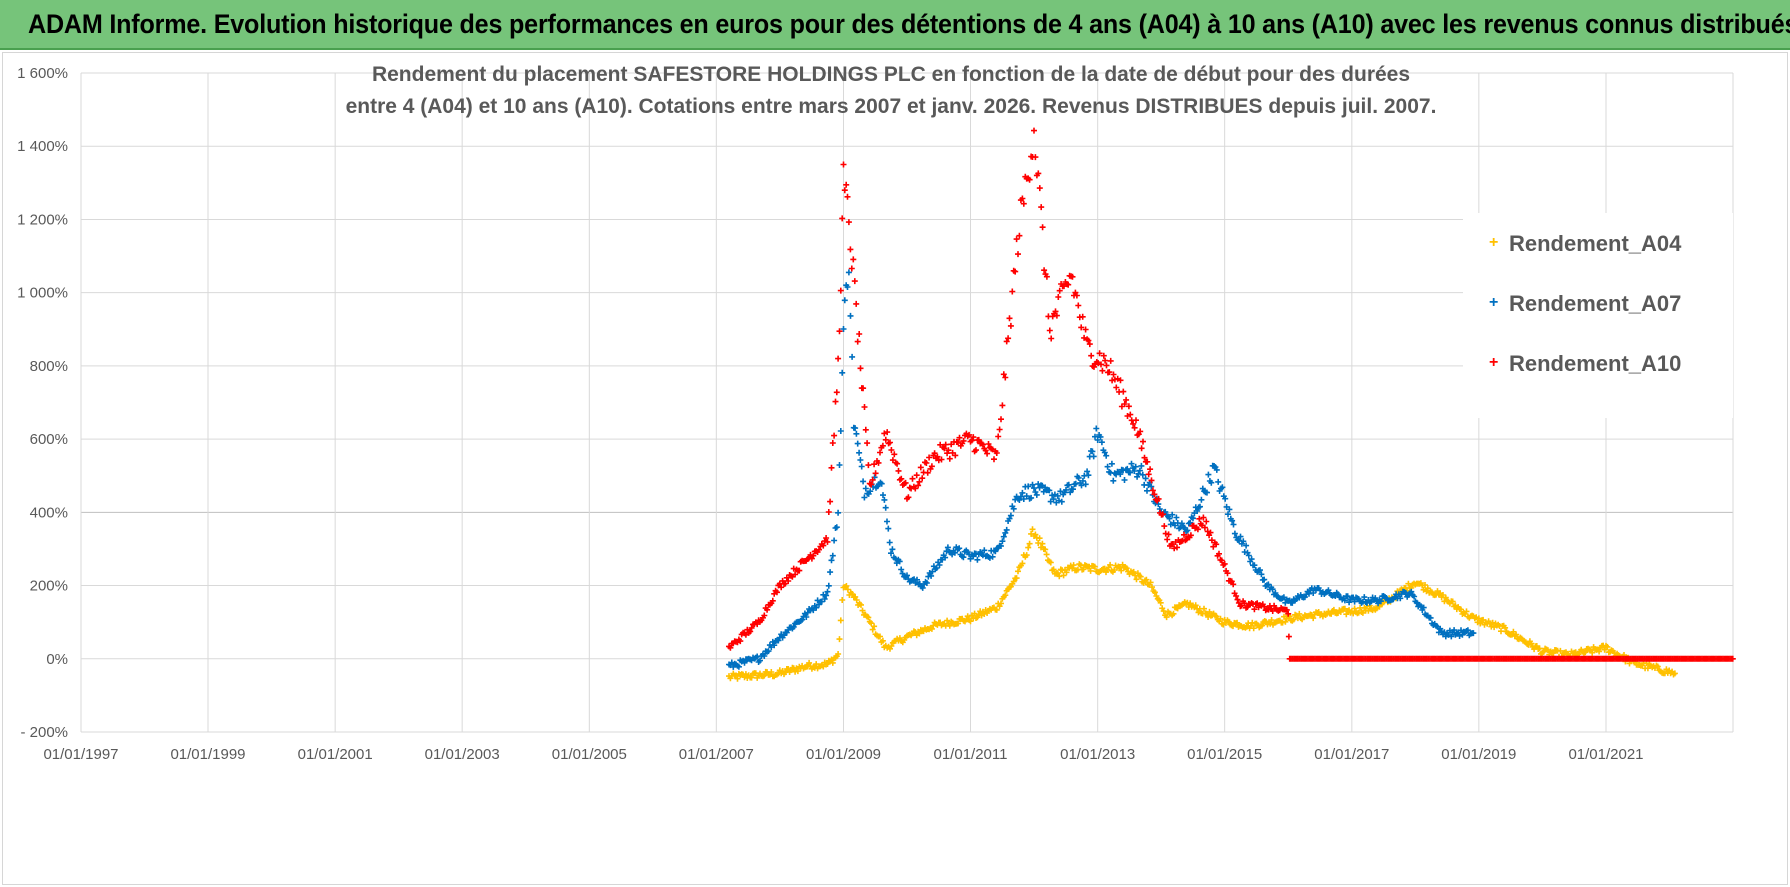 Image resolution: width=1790 pixels, height=887 pixels. I want to click on x-tick-label: 01/01/2007, so click(716, 754).